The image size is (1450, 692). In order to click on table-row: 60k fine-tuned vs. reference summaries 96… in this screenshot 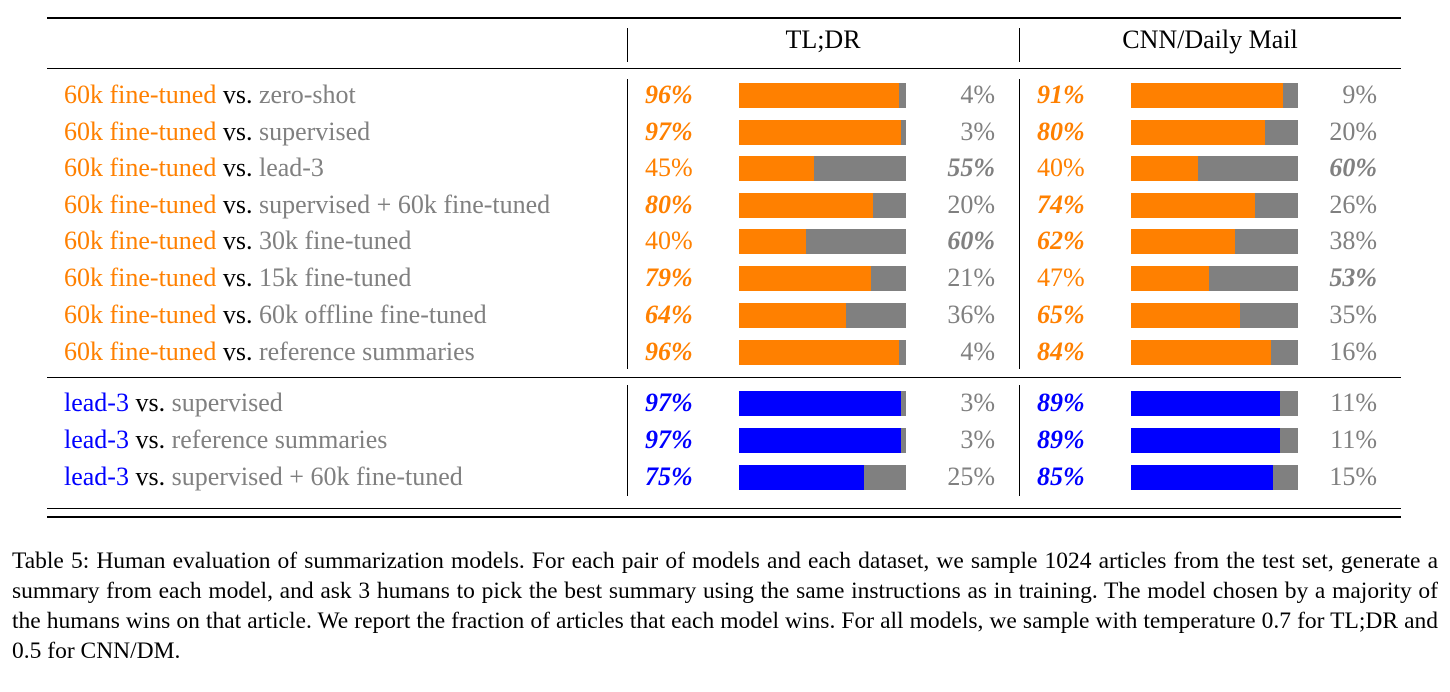, I will do `click(725, 351)`.